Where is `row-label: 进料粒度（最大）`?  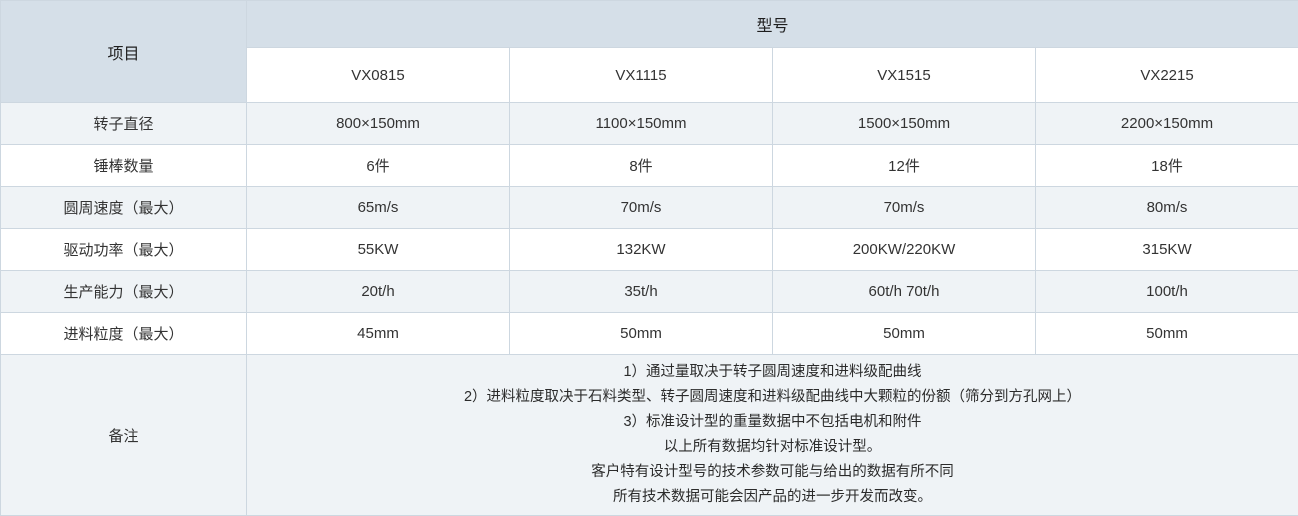
row-label: 进料粒度（最大） is located at coordinates (124, 334).